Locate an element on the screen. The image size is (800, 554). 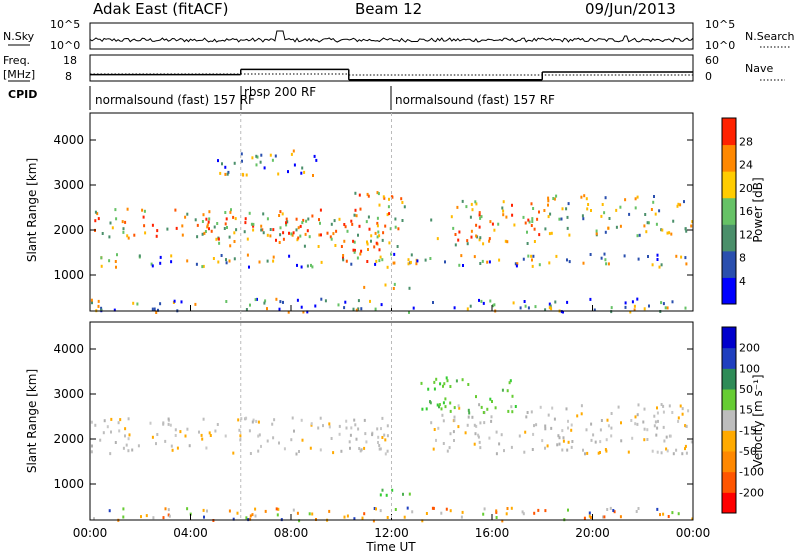
ytick-label-2: 3000 is located at coordinates (68, 394).